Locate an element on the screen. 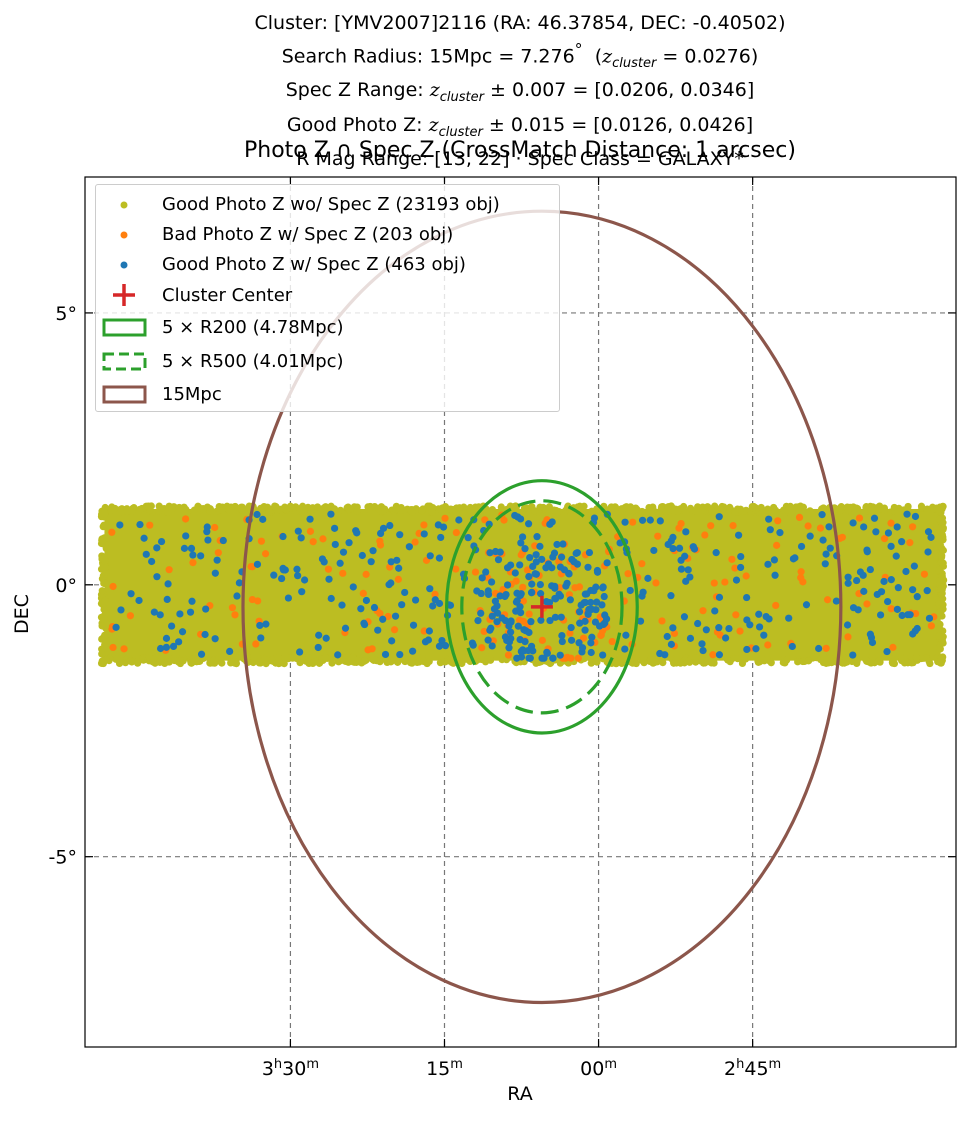  header-paren: ( is located at coordinates (598, 55).